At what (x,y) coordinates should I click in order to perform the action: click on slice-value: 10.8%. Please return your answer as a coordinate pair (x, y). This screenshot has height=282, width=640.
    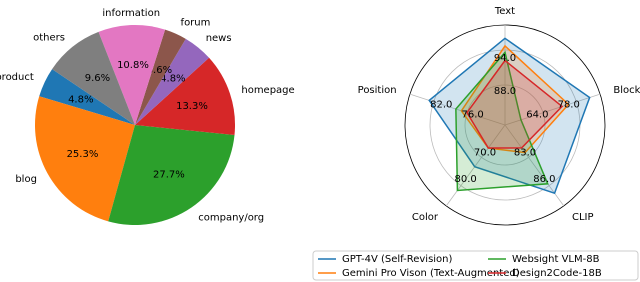
    Looking at the image, I should click on (133, 65).